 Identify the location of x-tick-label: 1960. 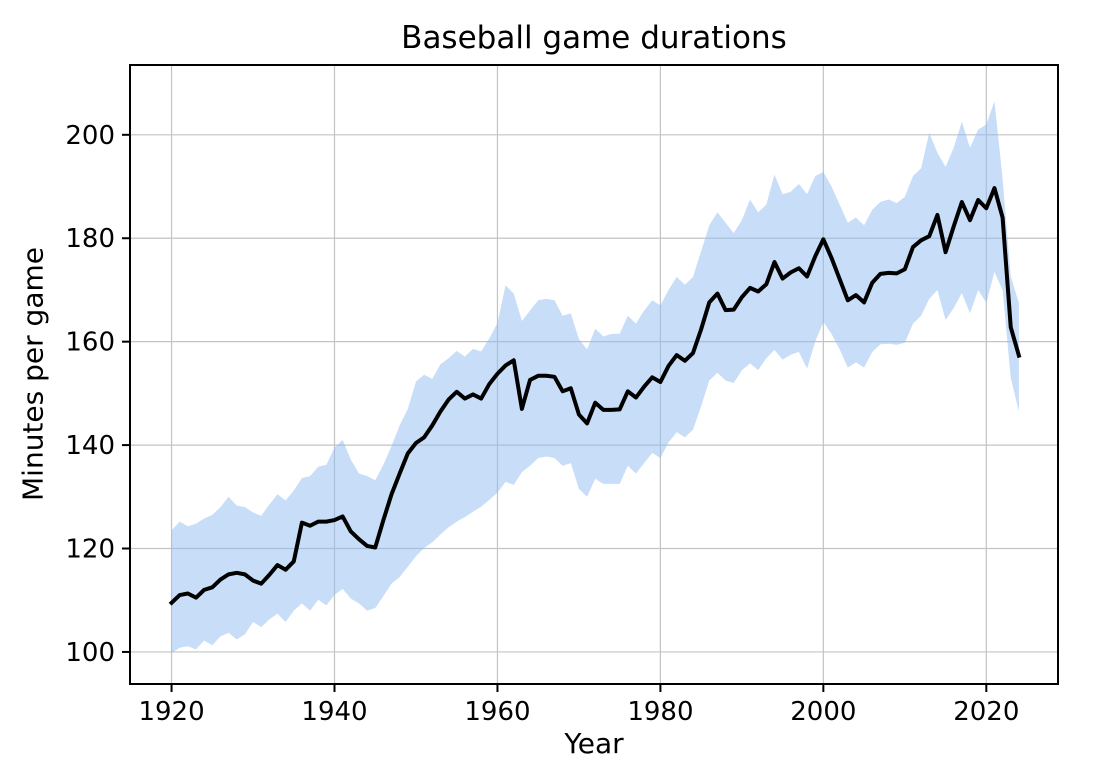
(497, 712).